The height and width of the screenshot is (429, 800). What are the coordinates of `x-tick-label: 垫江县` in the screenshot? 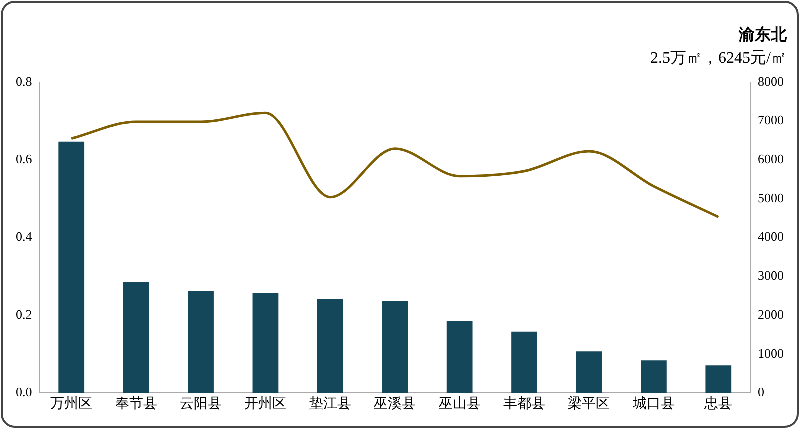 It's located at (330, 404).